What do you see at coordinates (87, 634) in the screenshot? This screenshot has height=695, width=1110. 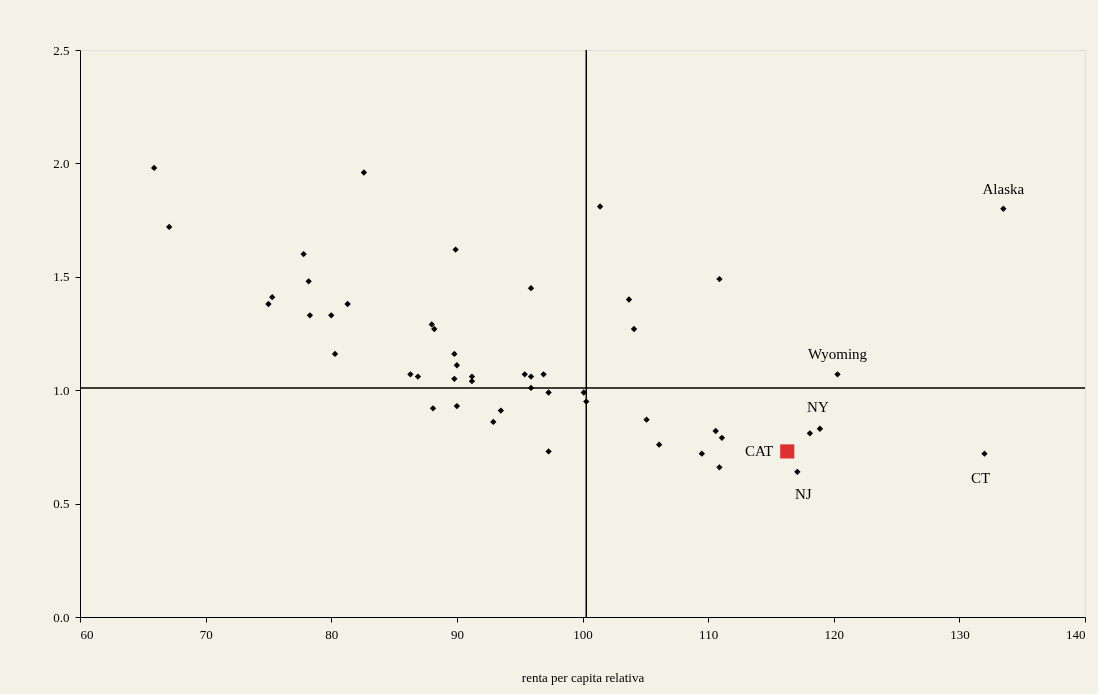 I see `x-tick-label: 60` at bounding box center [87, 634].